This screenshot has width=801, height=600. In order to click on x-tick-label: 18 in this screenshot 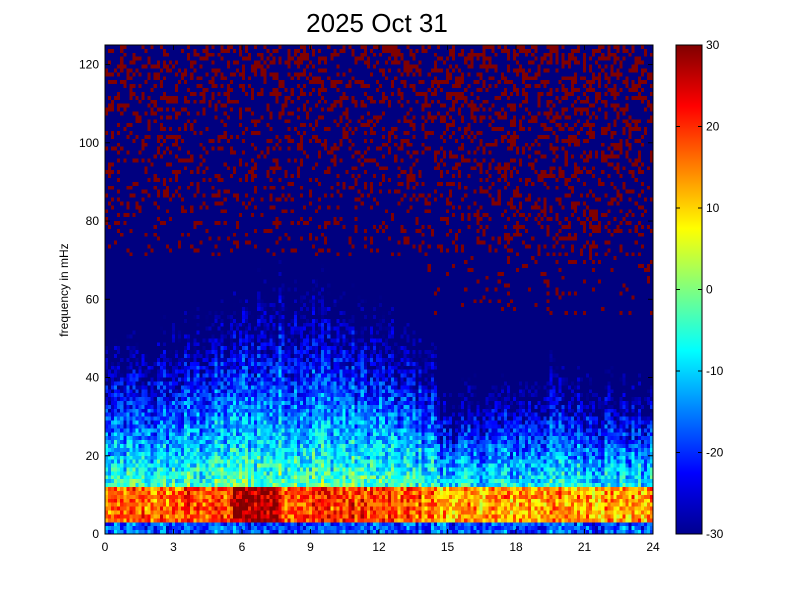, I will do `click(516, 547)`.